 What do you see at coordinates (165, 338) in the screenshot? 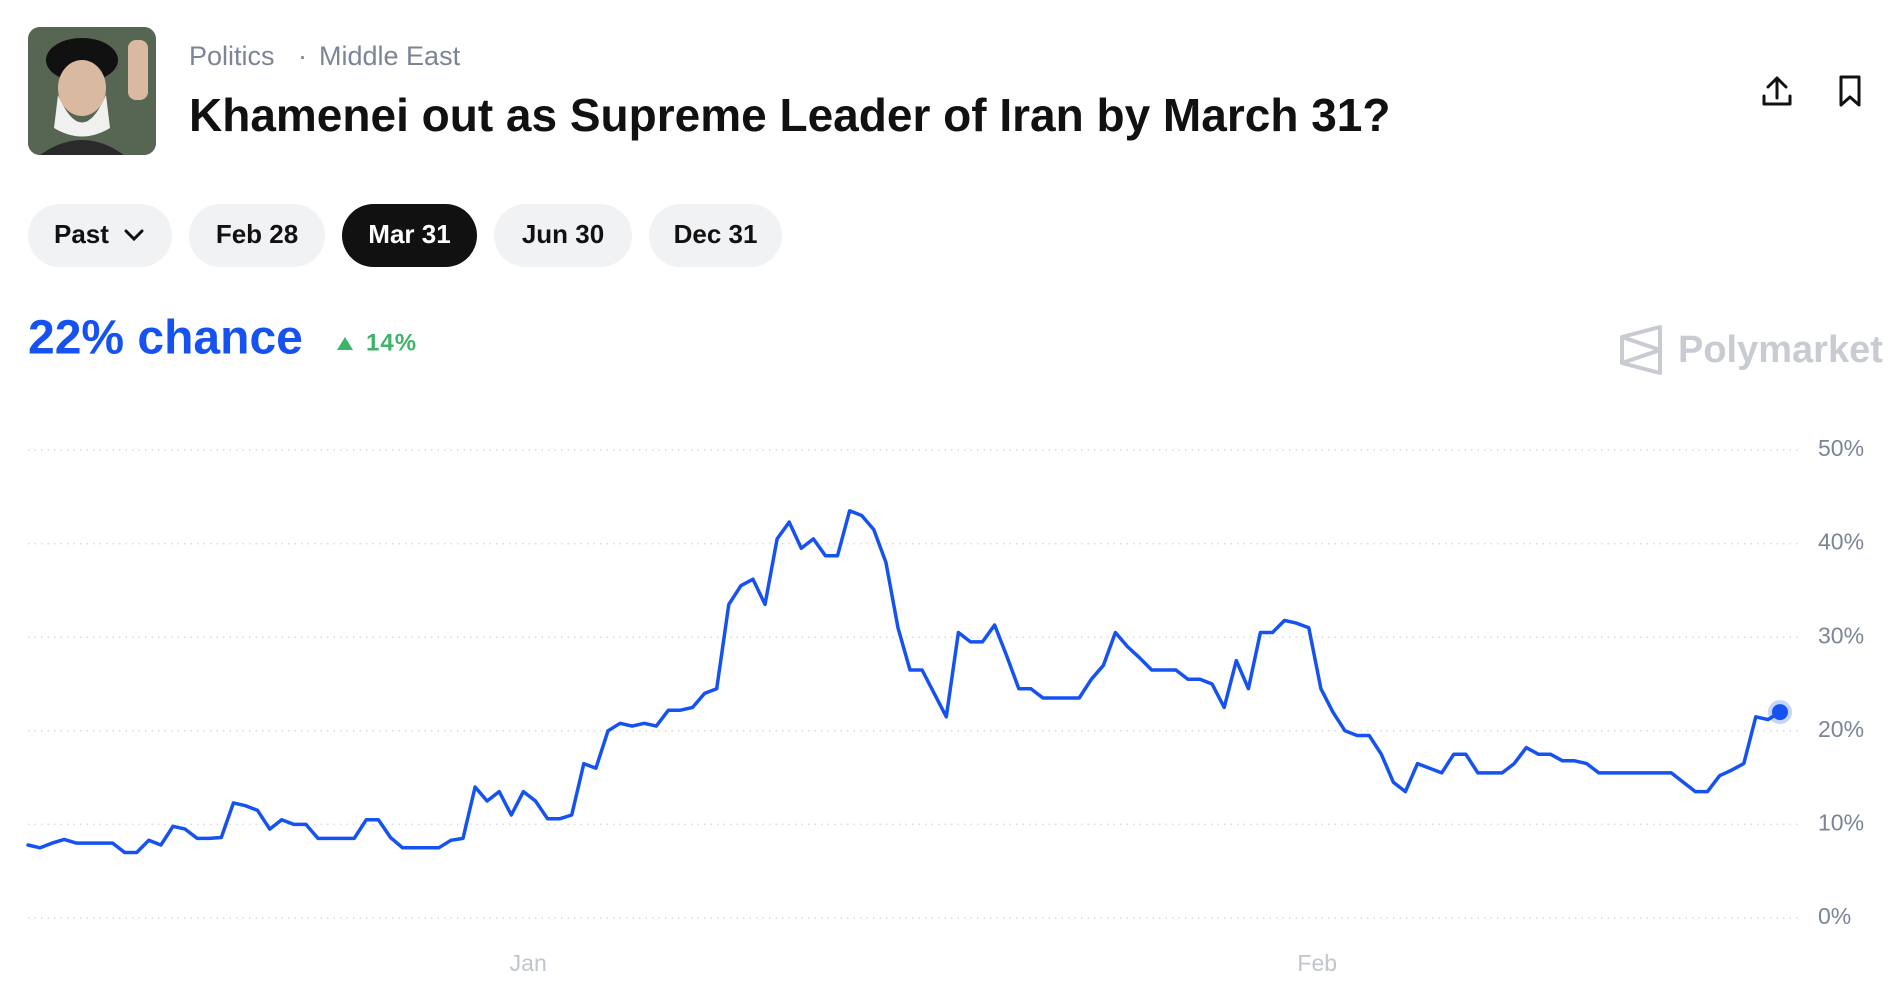
I see `chance: 22% chance` at bounding box center [165, 338].